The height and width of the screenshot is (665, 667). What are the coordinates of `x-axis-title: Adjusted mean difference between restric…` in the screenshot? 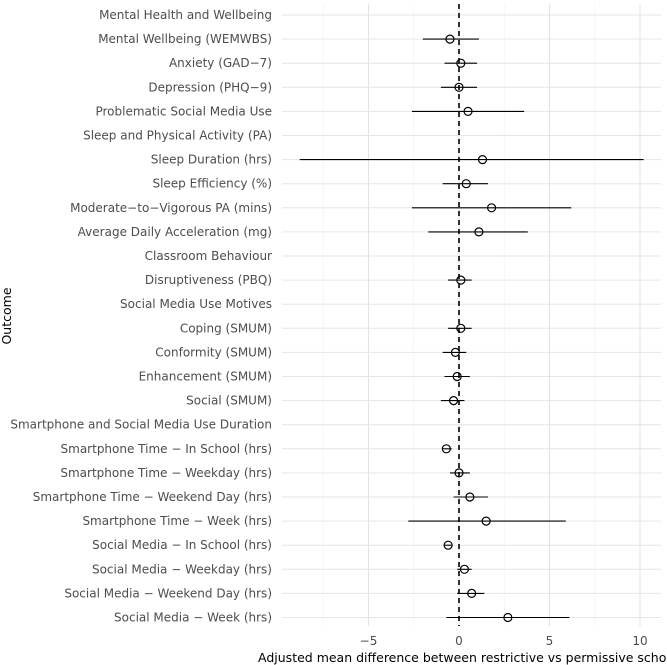 It's located at (462, 657).